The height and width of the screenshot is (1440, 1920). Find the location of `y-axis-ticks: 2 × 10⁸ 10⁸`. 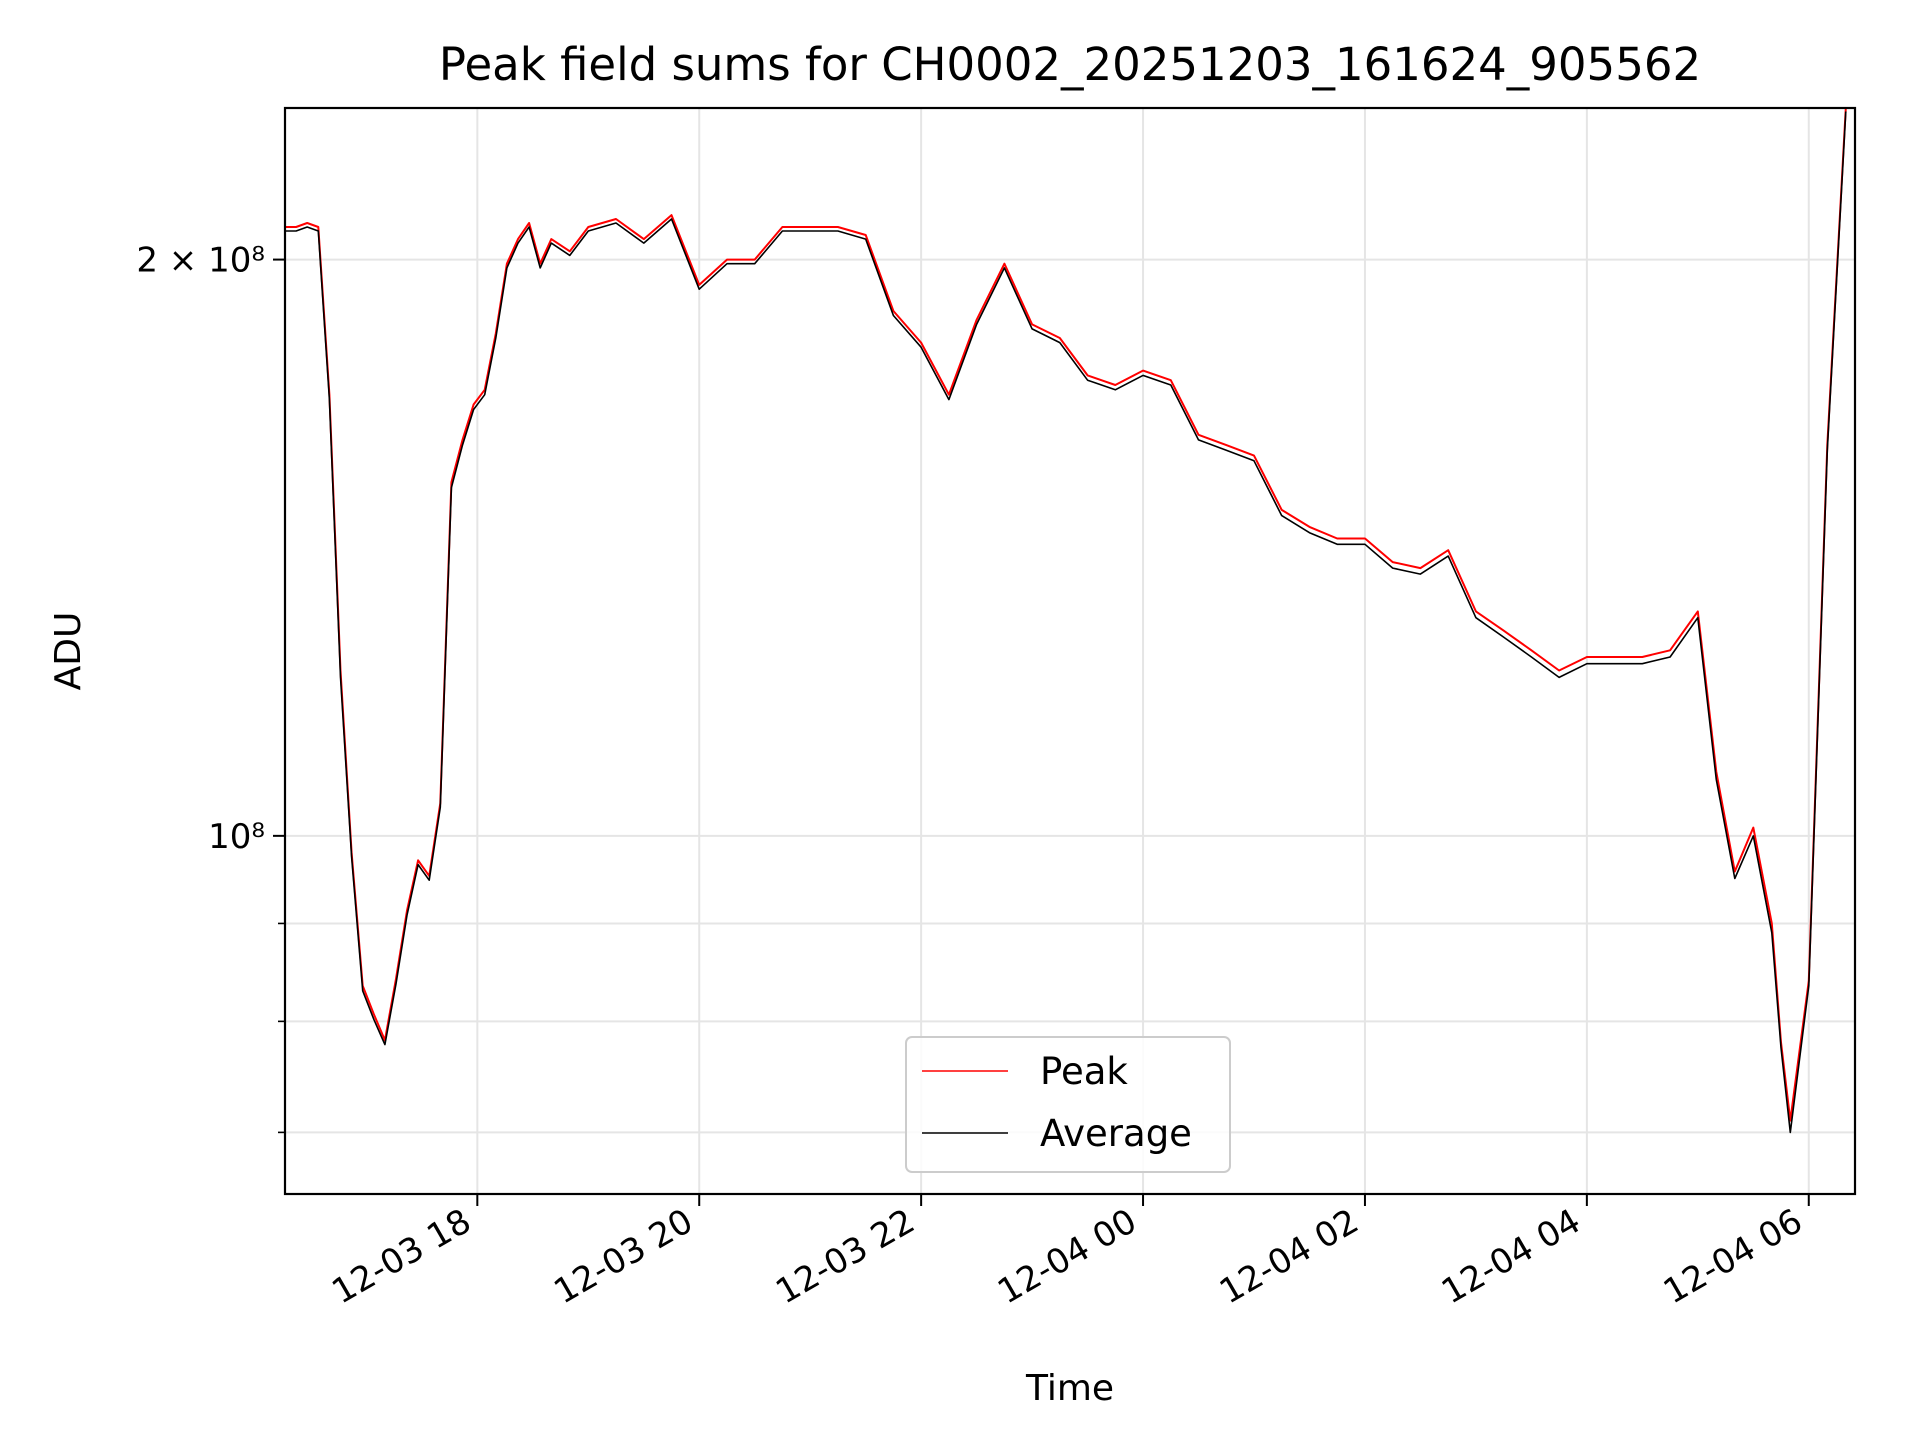

y-axis-ticks: 2 × 10⁸ 10⁸ is located at coordinates (210, 687).